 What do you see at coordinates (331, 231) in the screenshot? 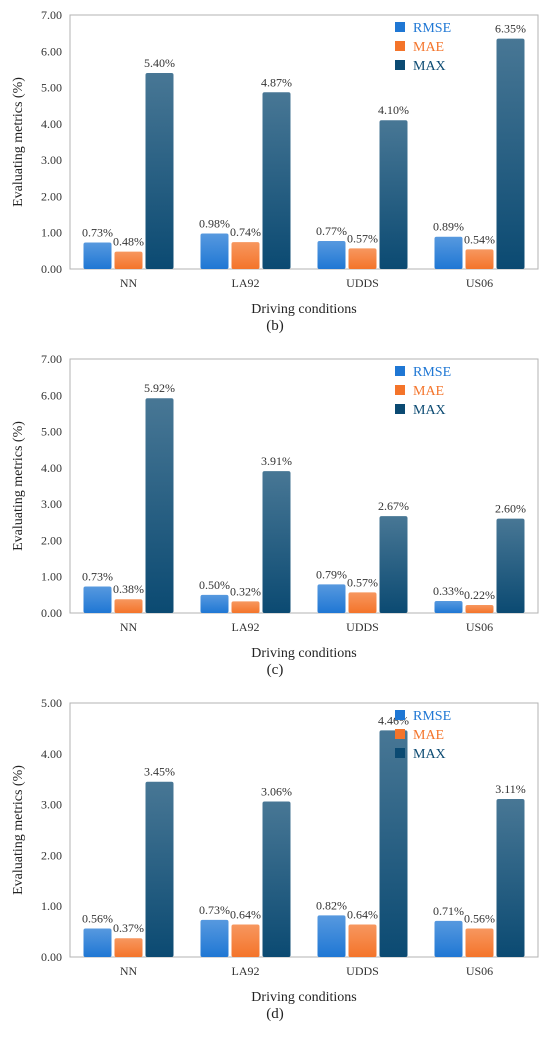
I see `chart-b-data-label: 0.77%` at bounding box center [331, 231].